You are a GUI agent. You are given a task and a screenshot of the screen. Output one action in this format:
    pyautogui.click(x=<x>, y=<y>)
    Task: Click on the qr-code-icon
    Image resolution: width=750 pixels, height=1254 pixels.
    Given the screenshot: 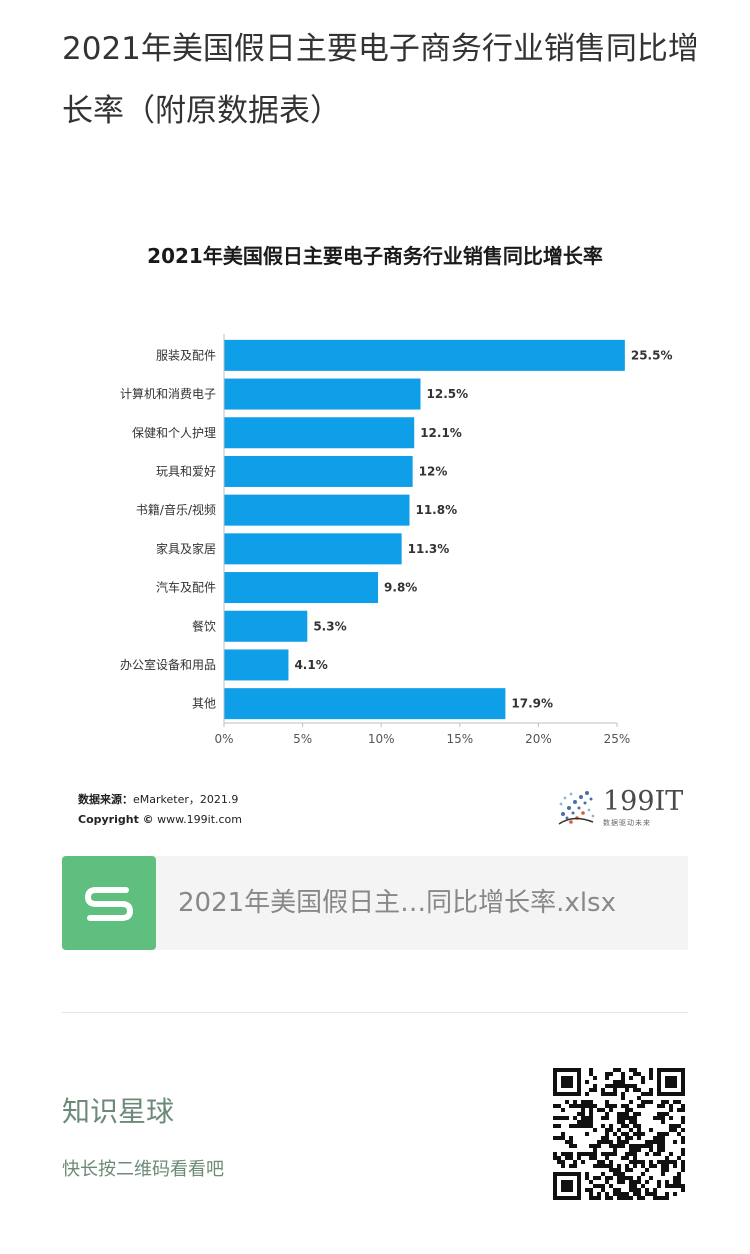 What is the action you would take?
    pyautogui.click(x=619, y=1134)
    